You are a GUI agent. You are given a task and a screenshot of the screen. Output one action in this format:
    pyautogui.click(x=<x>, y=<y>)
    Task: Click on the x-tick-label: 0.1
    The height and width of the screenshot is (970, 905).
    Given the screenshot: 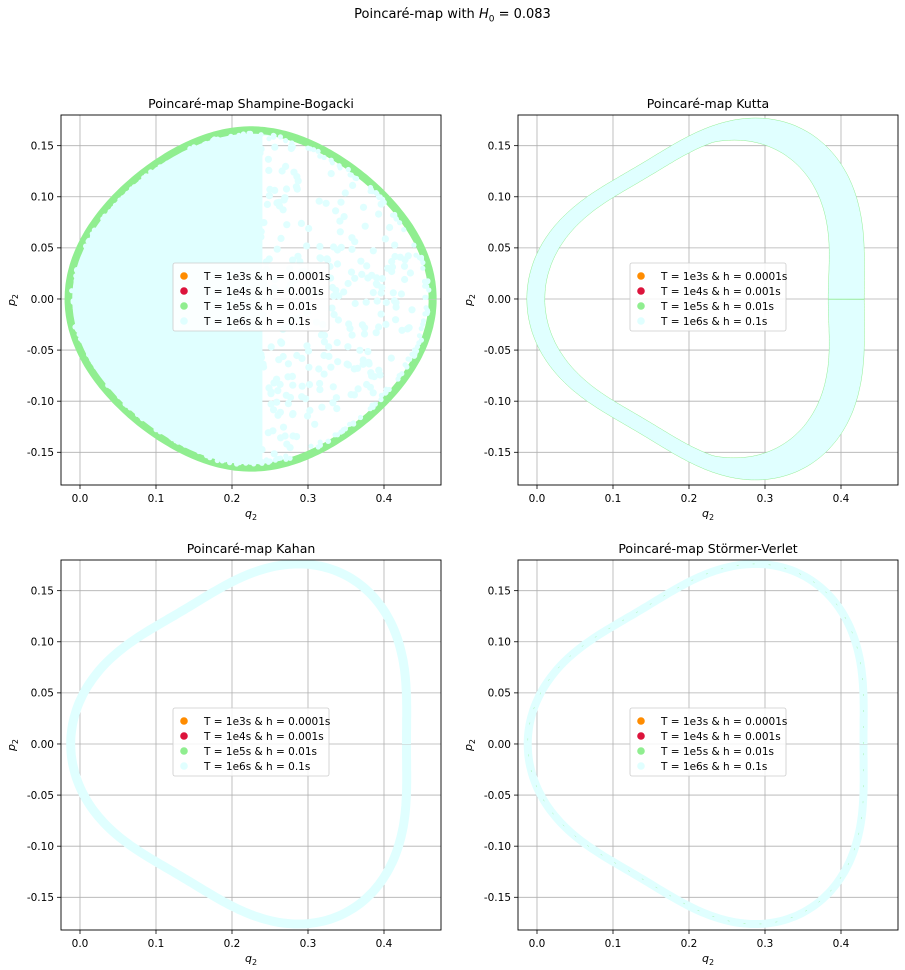 What is the action you would take?
    pyautogui.click(x=613, y=944)
    